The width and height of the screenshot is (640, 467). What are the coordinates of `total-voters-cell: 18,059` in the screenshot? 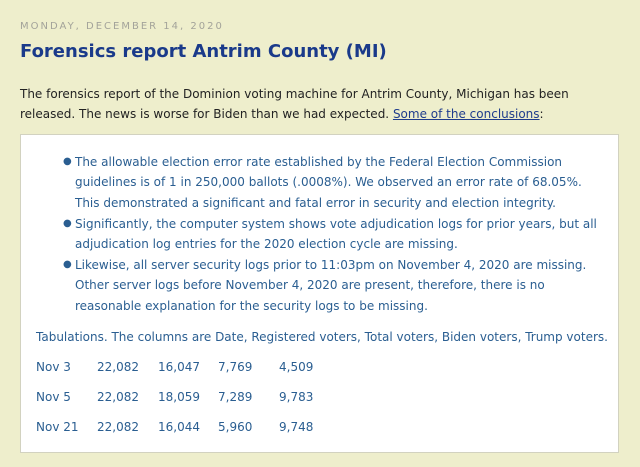 It's located at (179, 397).